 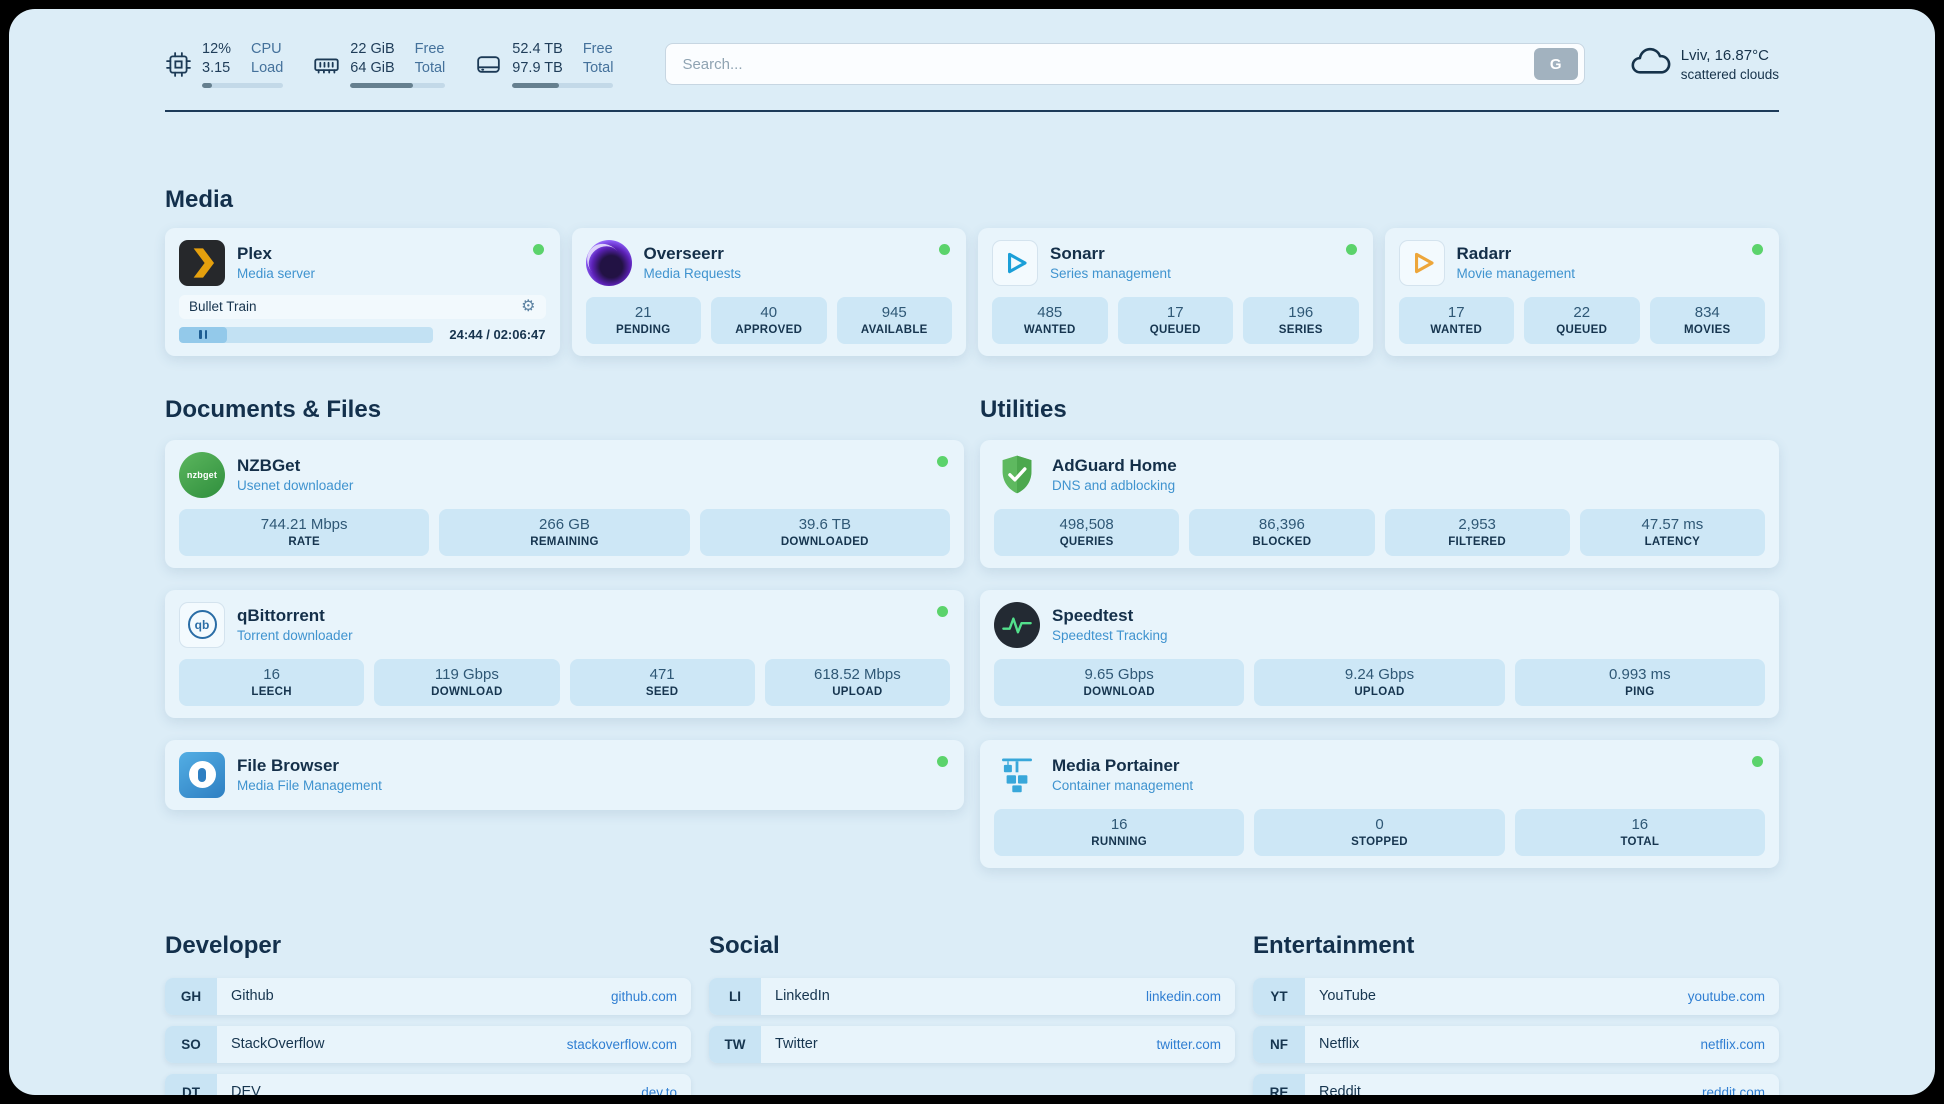 What do you see at coordinates (1175, 312) in the screenshot?
I see `stat-value: 17` at bounding box center [1175, 312].